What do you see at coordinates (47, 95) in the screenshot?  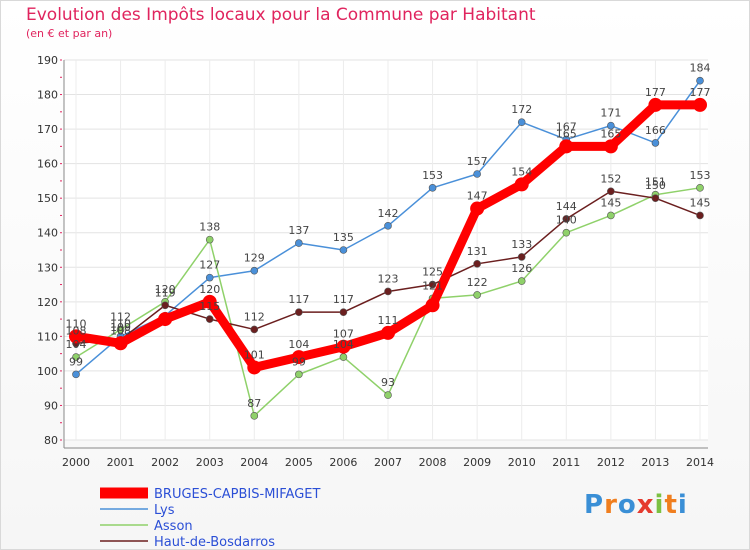 I see `y-tick-label-180: 180` at bounding box center [47, 95].